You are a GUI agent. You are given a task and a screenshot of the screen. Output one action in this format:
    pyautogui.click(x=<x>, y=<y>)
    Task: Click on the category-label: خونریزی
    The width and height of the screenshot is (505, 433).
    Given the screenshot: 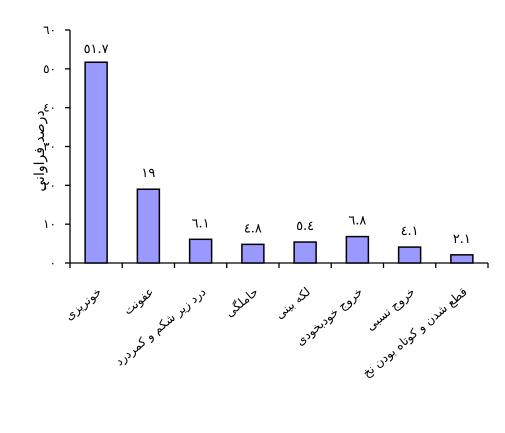 What is the action you would take?
    pyautogui.click(x=83, y=304)
    